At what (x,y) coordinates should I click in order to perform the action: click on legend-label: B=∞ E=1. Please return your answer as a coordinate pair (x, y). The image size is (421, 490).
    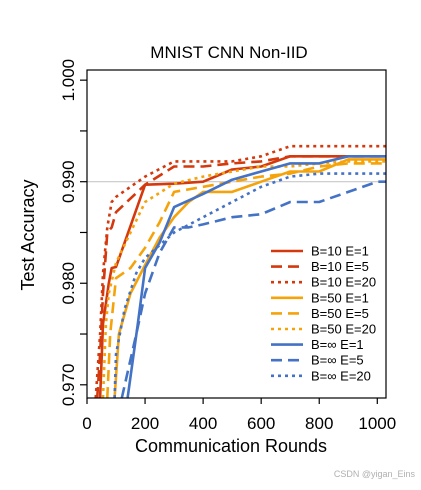
    Looking at the image, I should click on (337, 344).